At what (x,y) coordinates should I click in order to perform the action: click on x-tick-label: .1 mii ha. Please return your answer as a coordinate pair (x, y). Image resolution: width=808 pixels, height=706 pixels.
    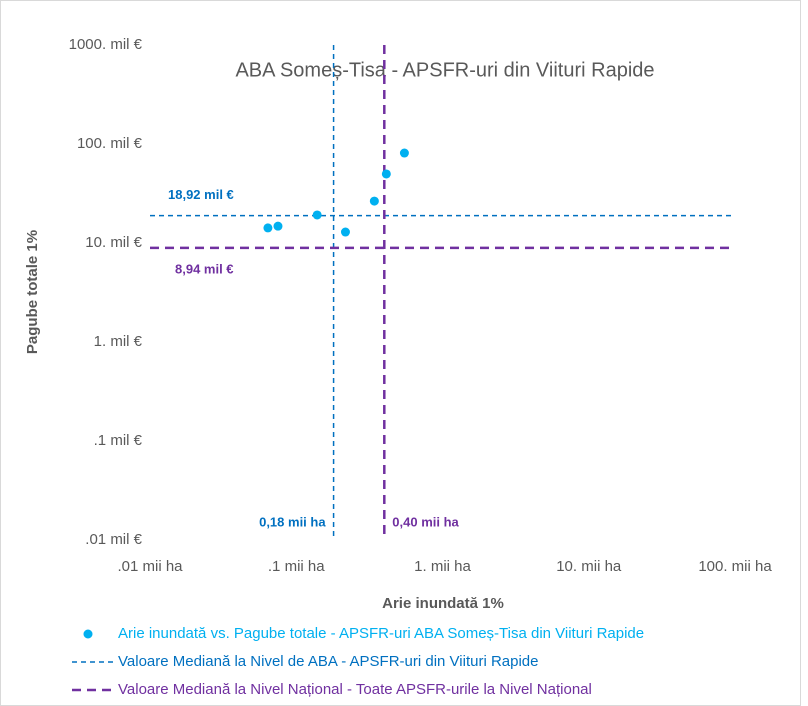
    Looking at the image, I should click on (296, 566).